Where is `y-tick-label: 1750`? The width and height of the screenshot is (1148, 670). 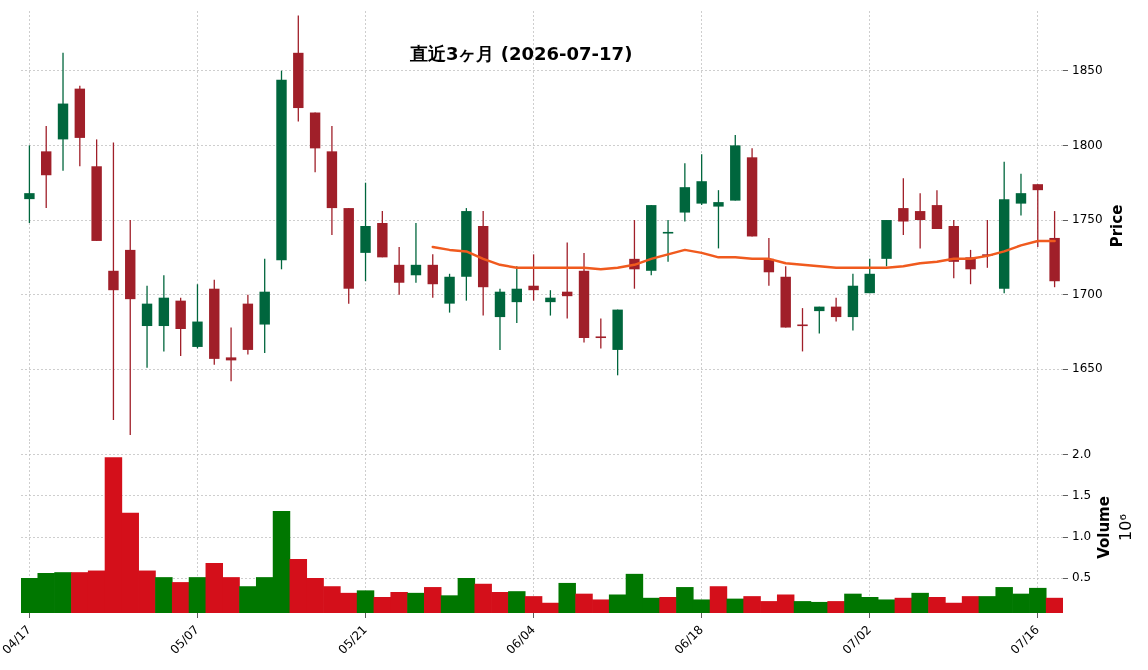 y-tick-label: 1750 is located at coordinates (1087, 219).